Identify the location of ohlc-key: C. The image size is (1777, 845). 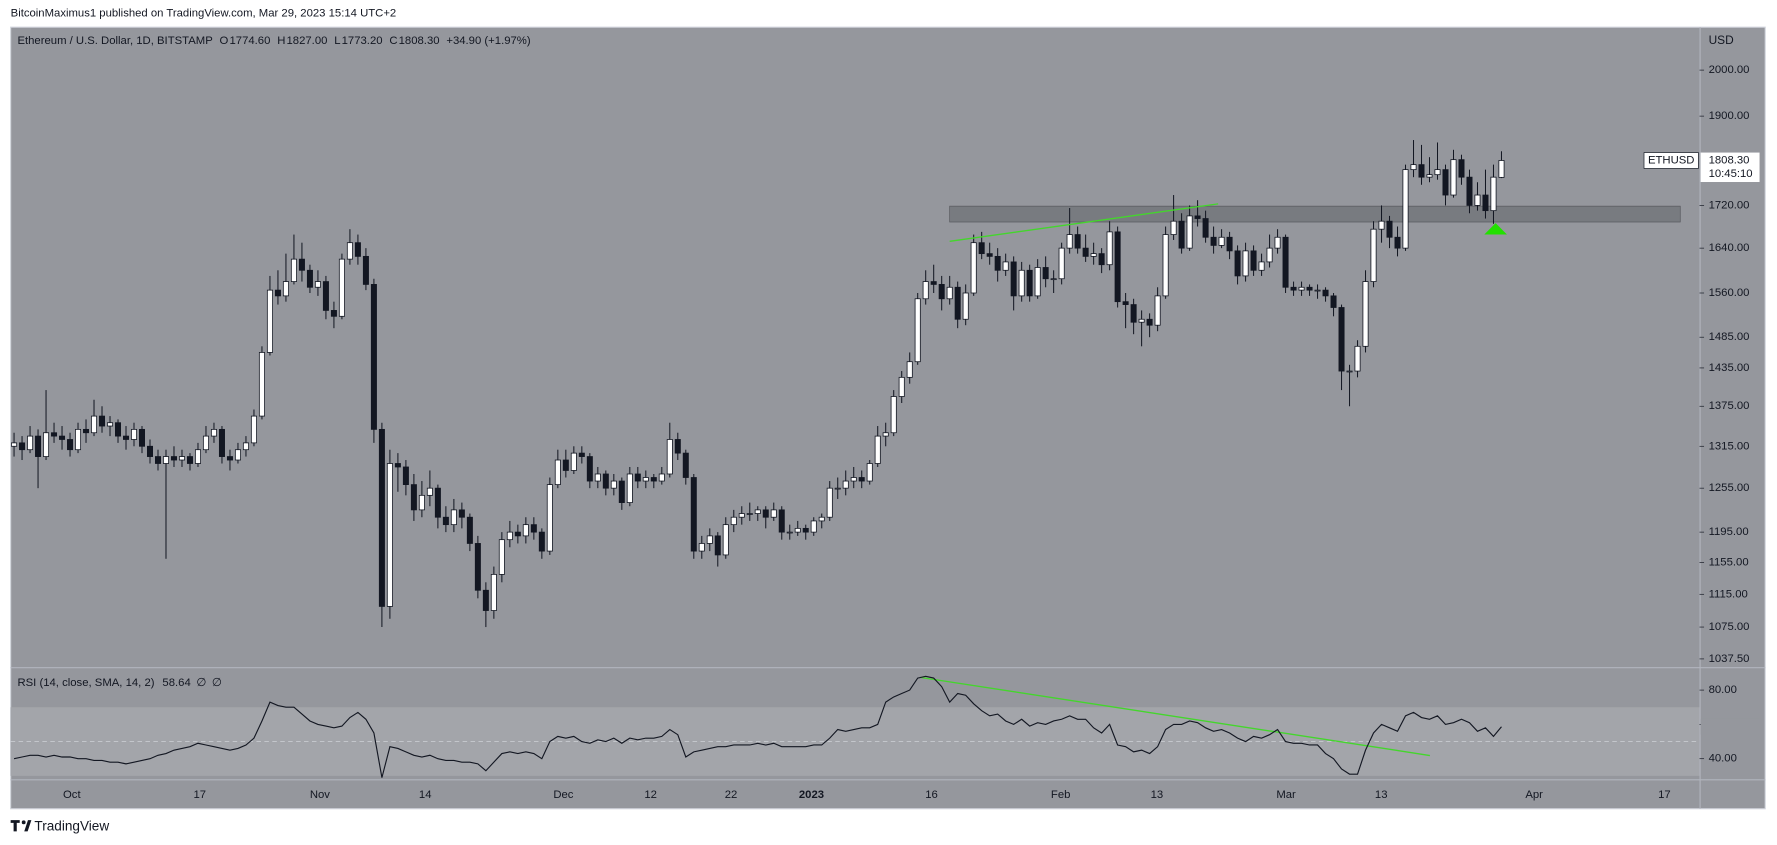
(393, 41).